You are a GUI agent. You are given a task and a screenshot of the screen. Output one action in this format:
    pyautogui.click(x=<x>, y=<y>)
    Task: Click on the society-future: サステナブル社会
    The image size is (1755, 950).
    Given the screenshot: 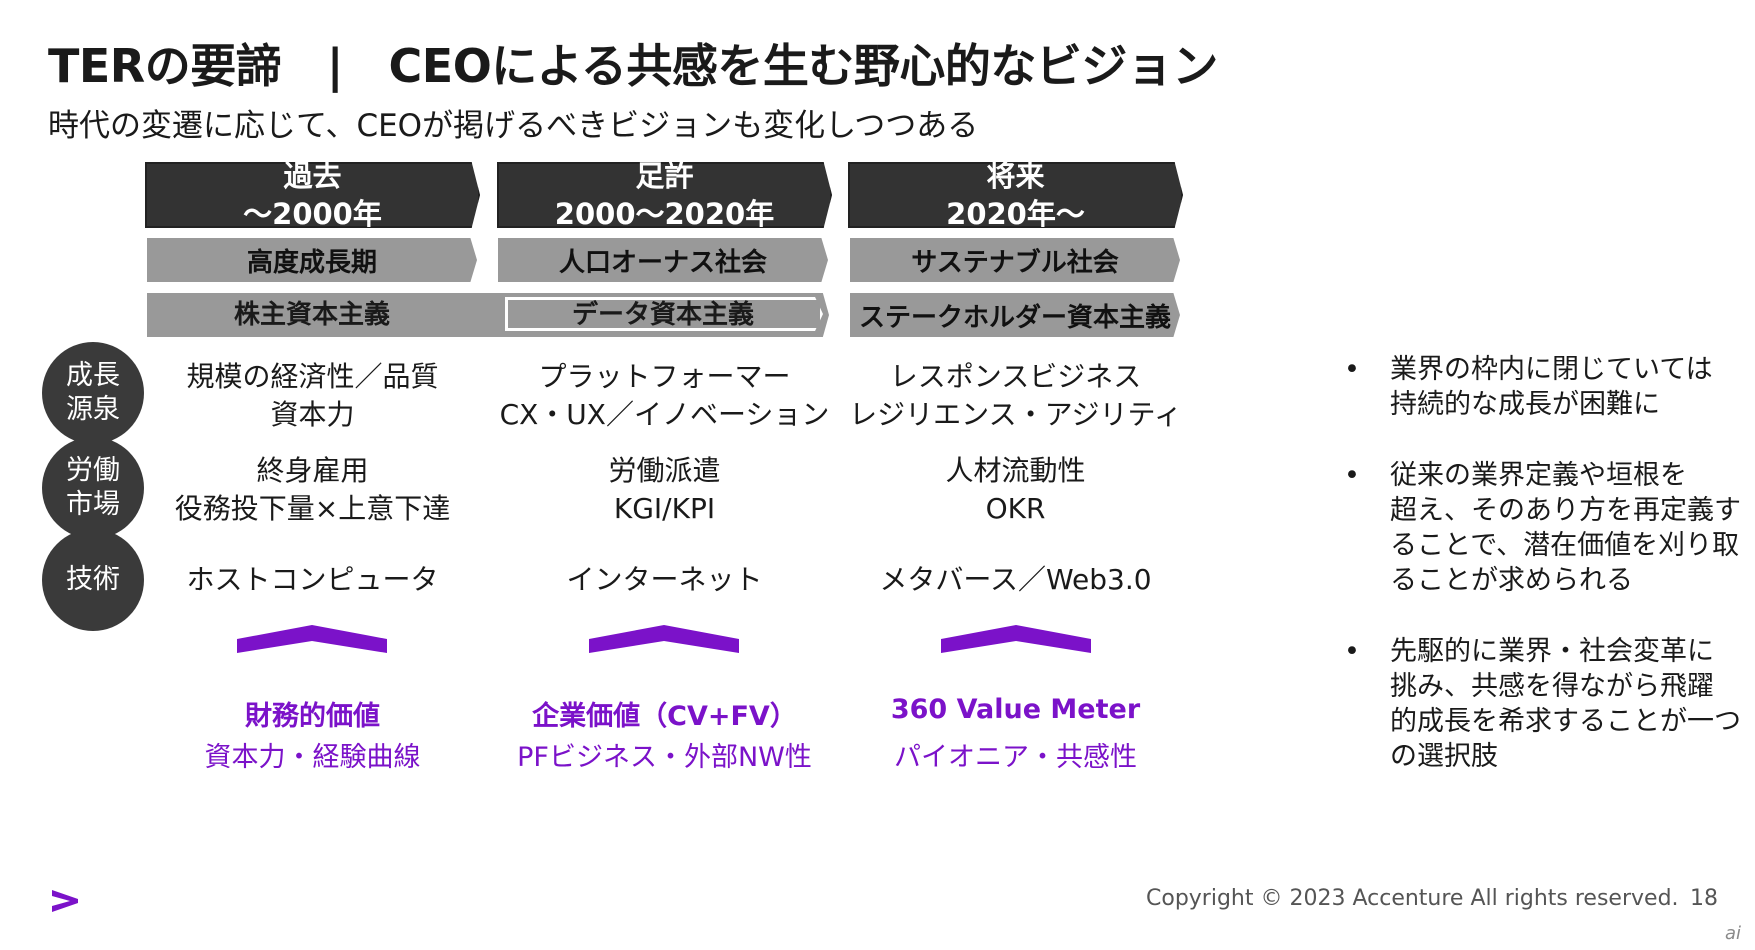 What is the action you would take?
    pyautogui.click(x=1015, y=260)
    